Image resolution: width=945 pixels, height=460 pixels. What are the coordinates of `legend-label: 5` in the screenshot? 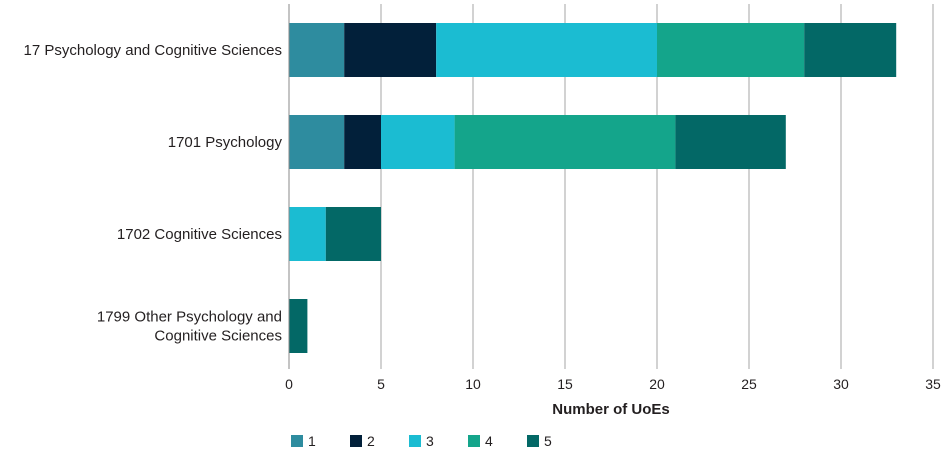 It's located at (548, 441).